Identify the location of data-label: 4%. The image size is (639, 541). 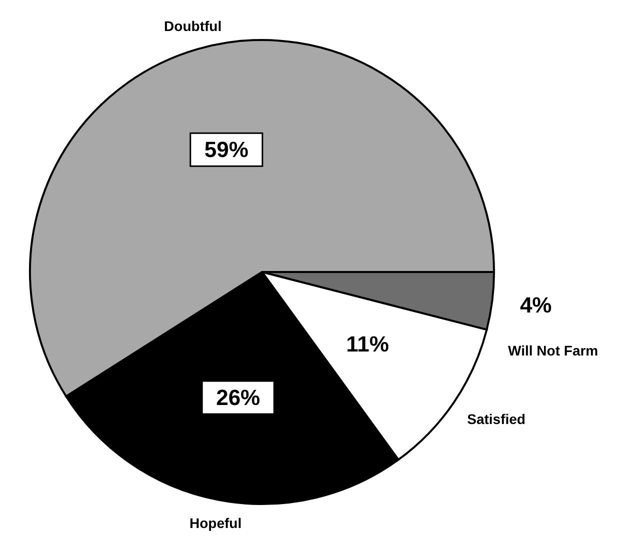
(536, 305).